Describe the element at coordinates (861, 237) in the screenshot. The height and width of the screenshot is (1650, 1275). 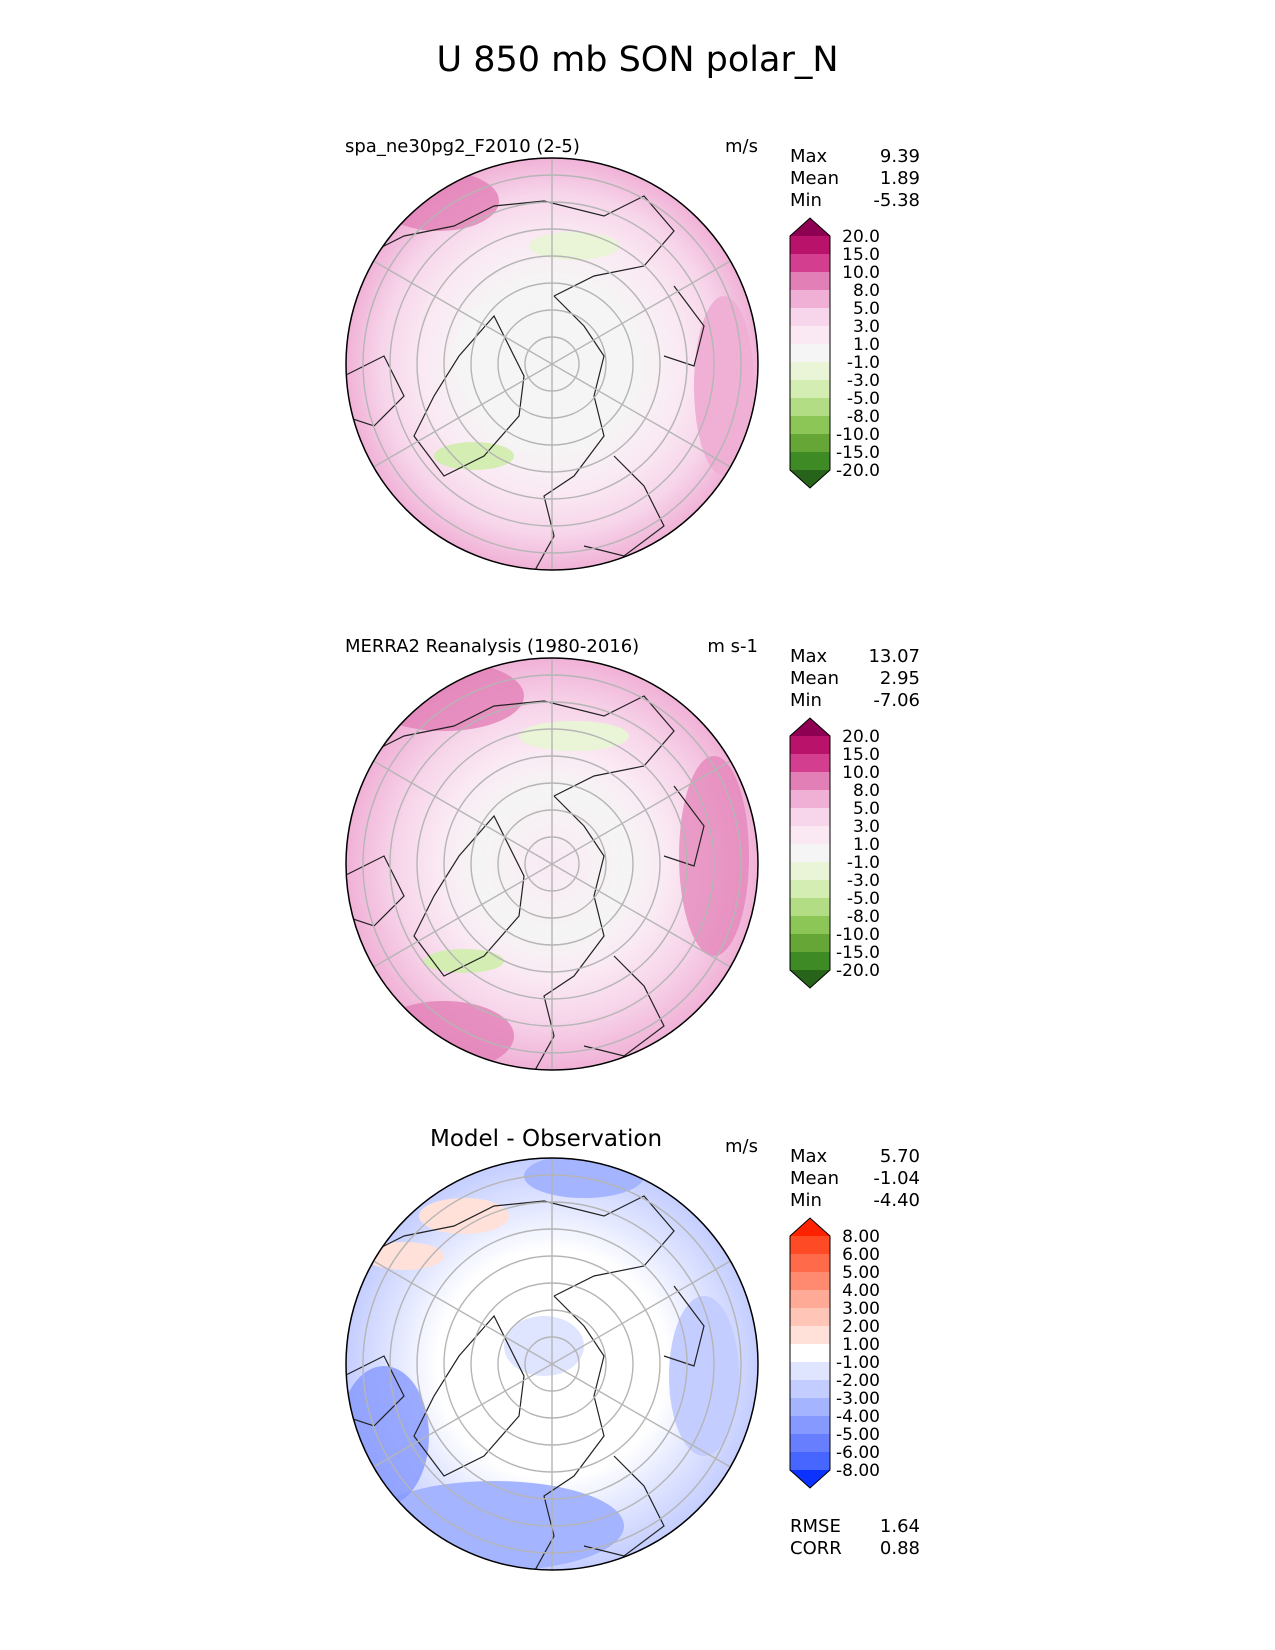
I see `colorbar-tick-label: 20.0` at that location.